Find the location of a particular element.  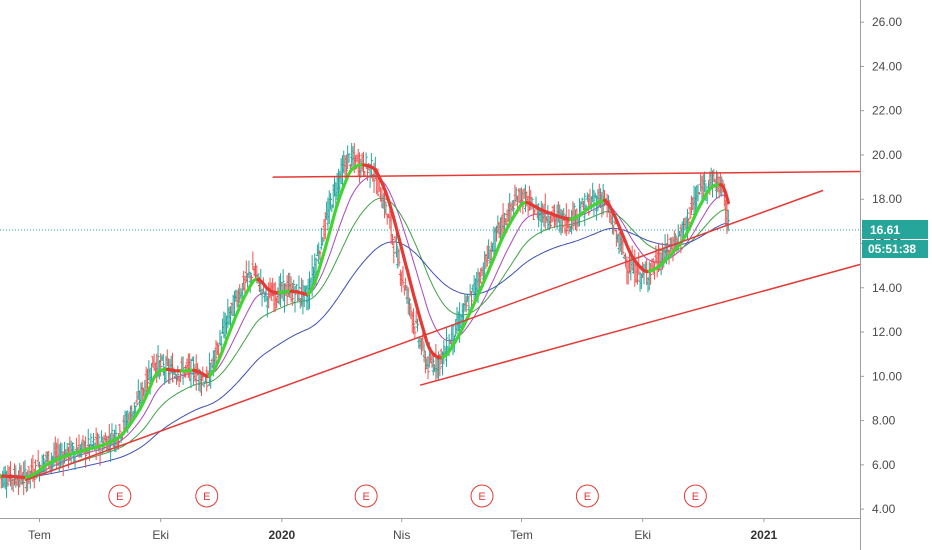

price-tick-label: 10.00 is located at coordinates (887, 376).